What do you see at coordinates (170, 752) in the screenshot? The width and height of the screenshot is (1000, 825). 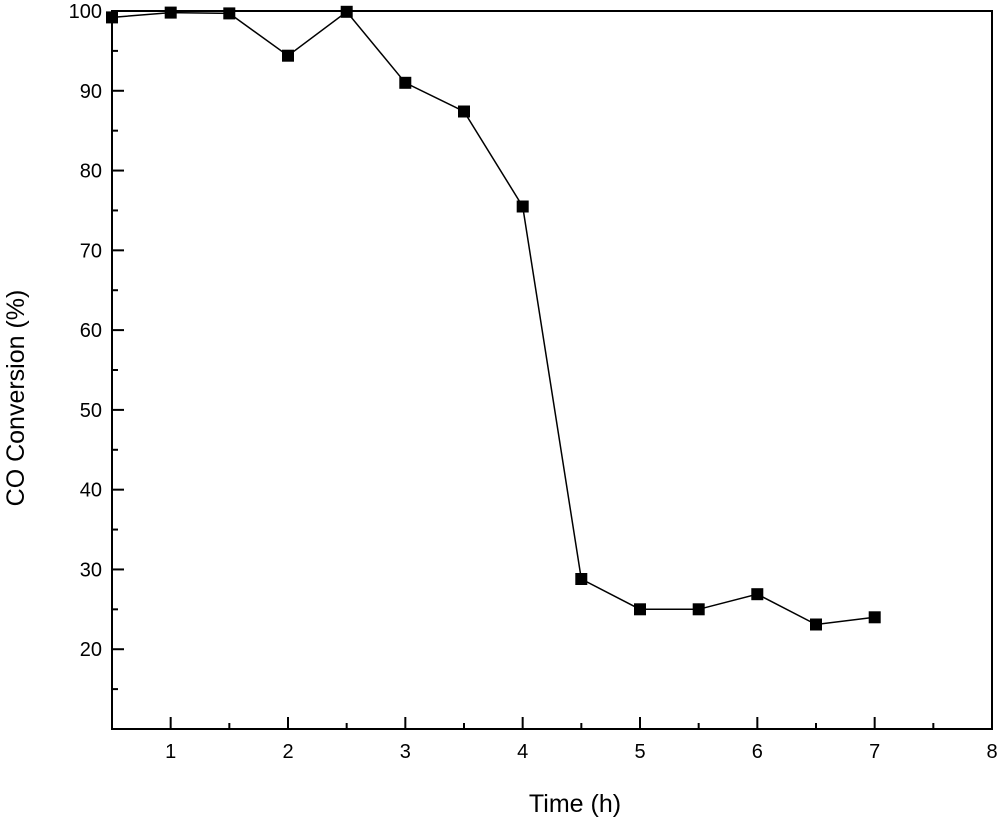 I see `x-tick-label: 1` at bounding box center [170, 752].